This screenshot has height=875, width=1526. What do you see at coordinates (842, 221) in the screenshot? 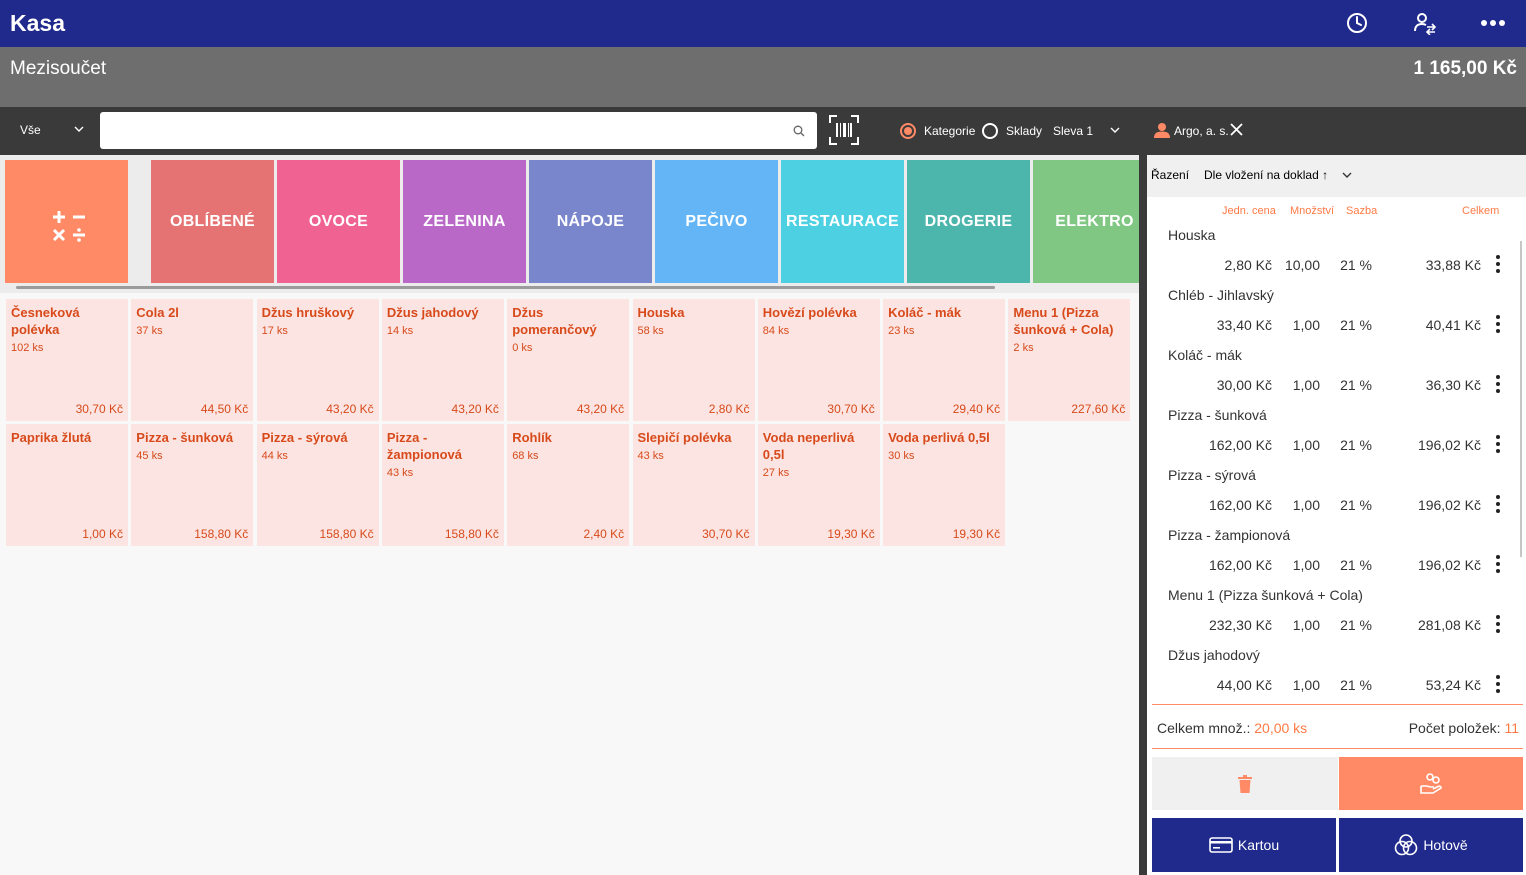
I see `category-tile: RESTAURACE` at bounding box center [842, 221].